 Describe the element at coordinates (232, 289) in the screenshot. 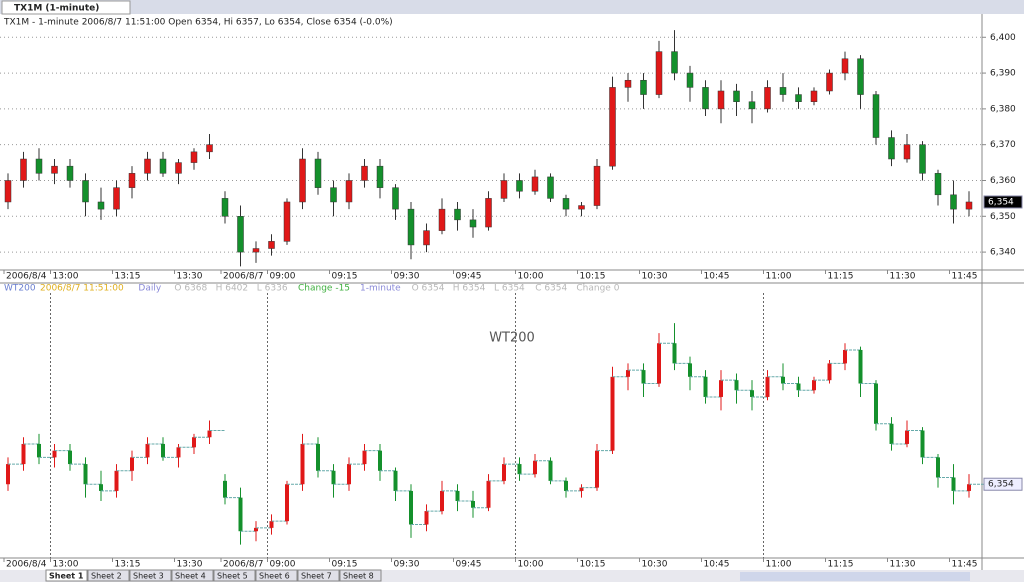

I see `status-text: H 6402` at that location.